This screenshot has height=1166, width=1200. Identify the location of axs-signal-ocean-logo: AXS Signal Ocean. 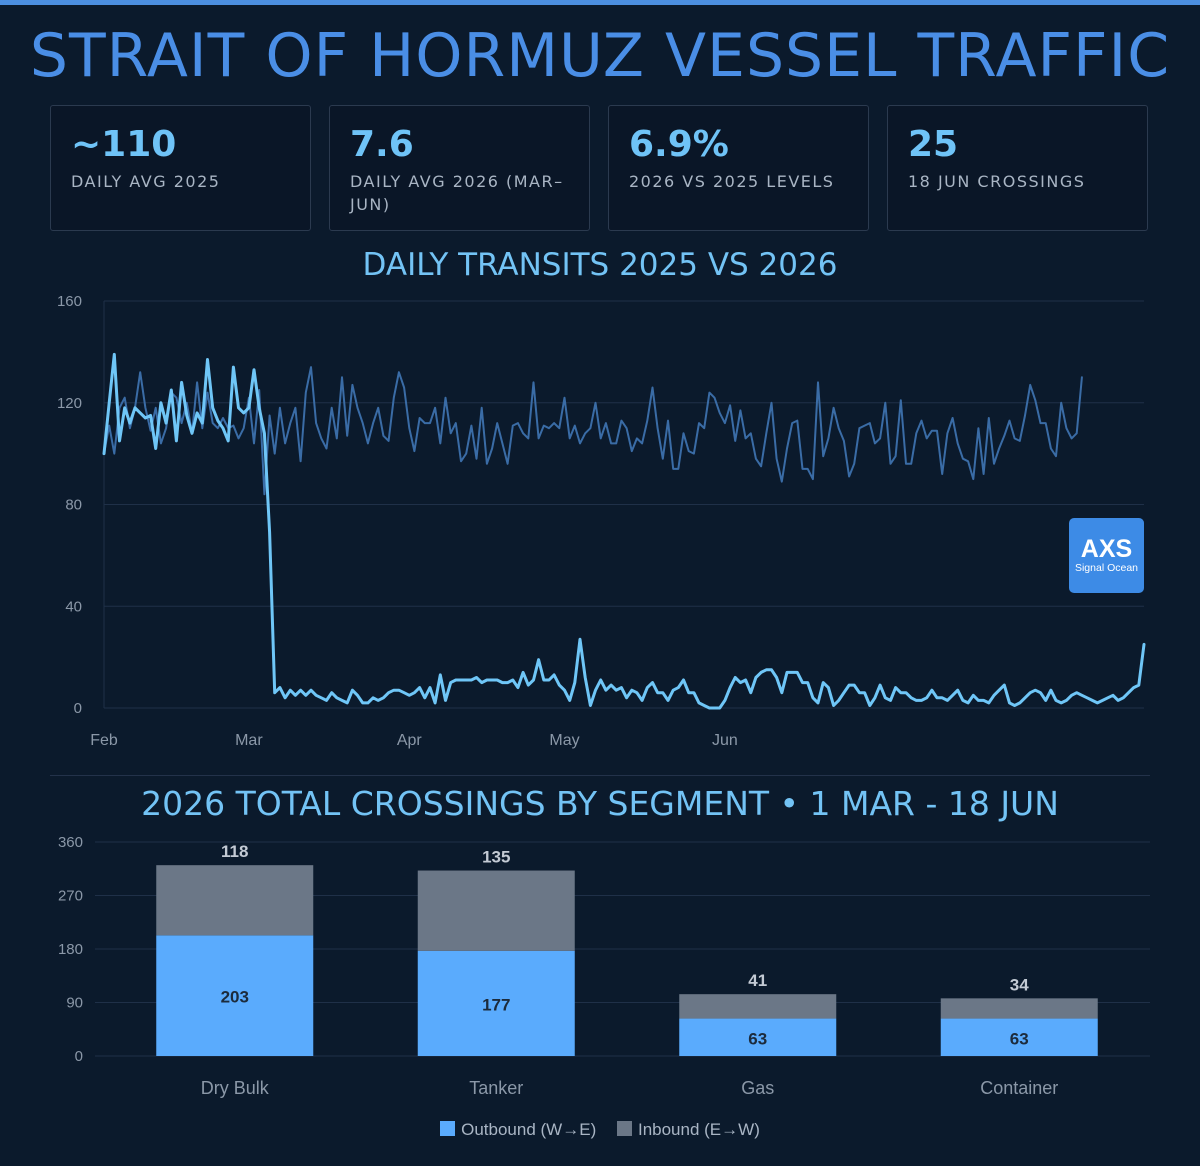
(1106, 555).